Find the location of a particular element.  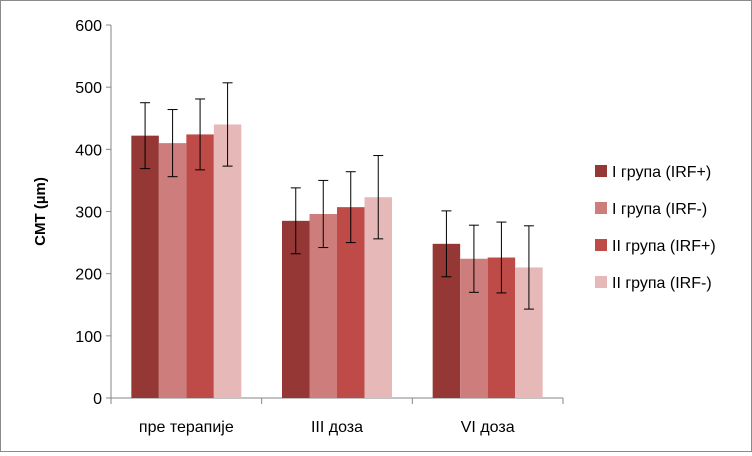

legend-label: I група (IRF-) is located at coordinates (659, 209).